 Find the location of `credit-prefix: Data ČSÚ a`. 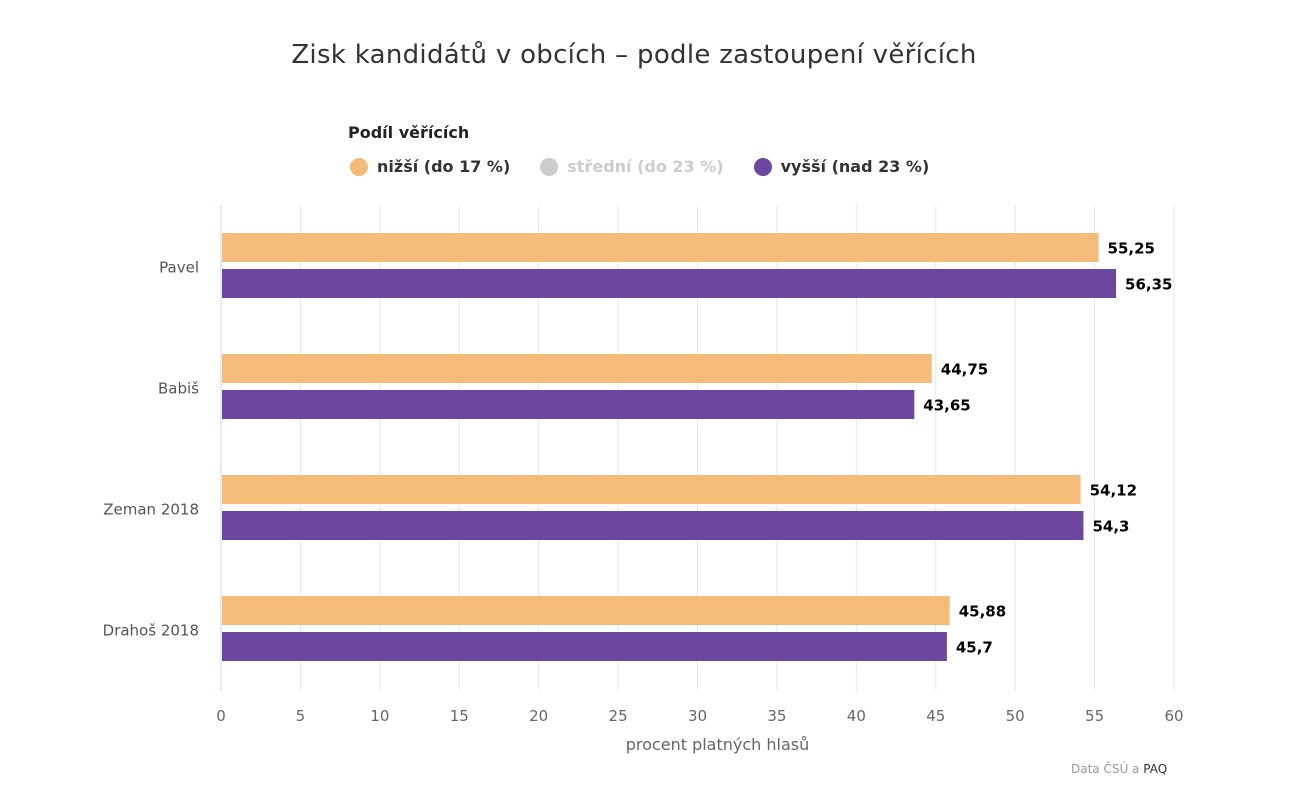

credit-prefix: Data ČSÚ a is located at coordinates (1107, 769).